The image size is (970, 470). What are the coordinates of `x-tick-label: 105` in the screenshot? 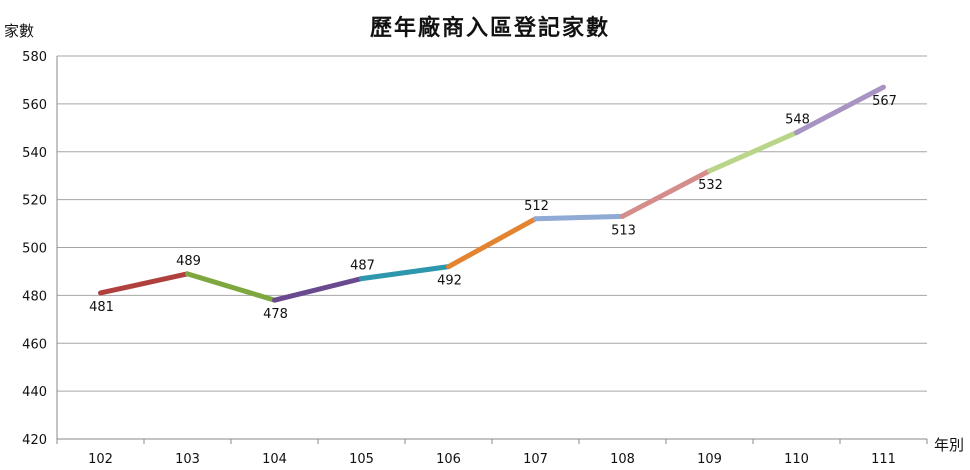 It's located at (361, 459).